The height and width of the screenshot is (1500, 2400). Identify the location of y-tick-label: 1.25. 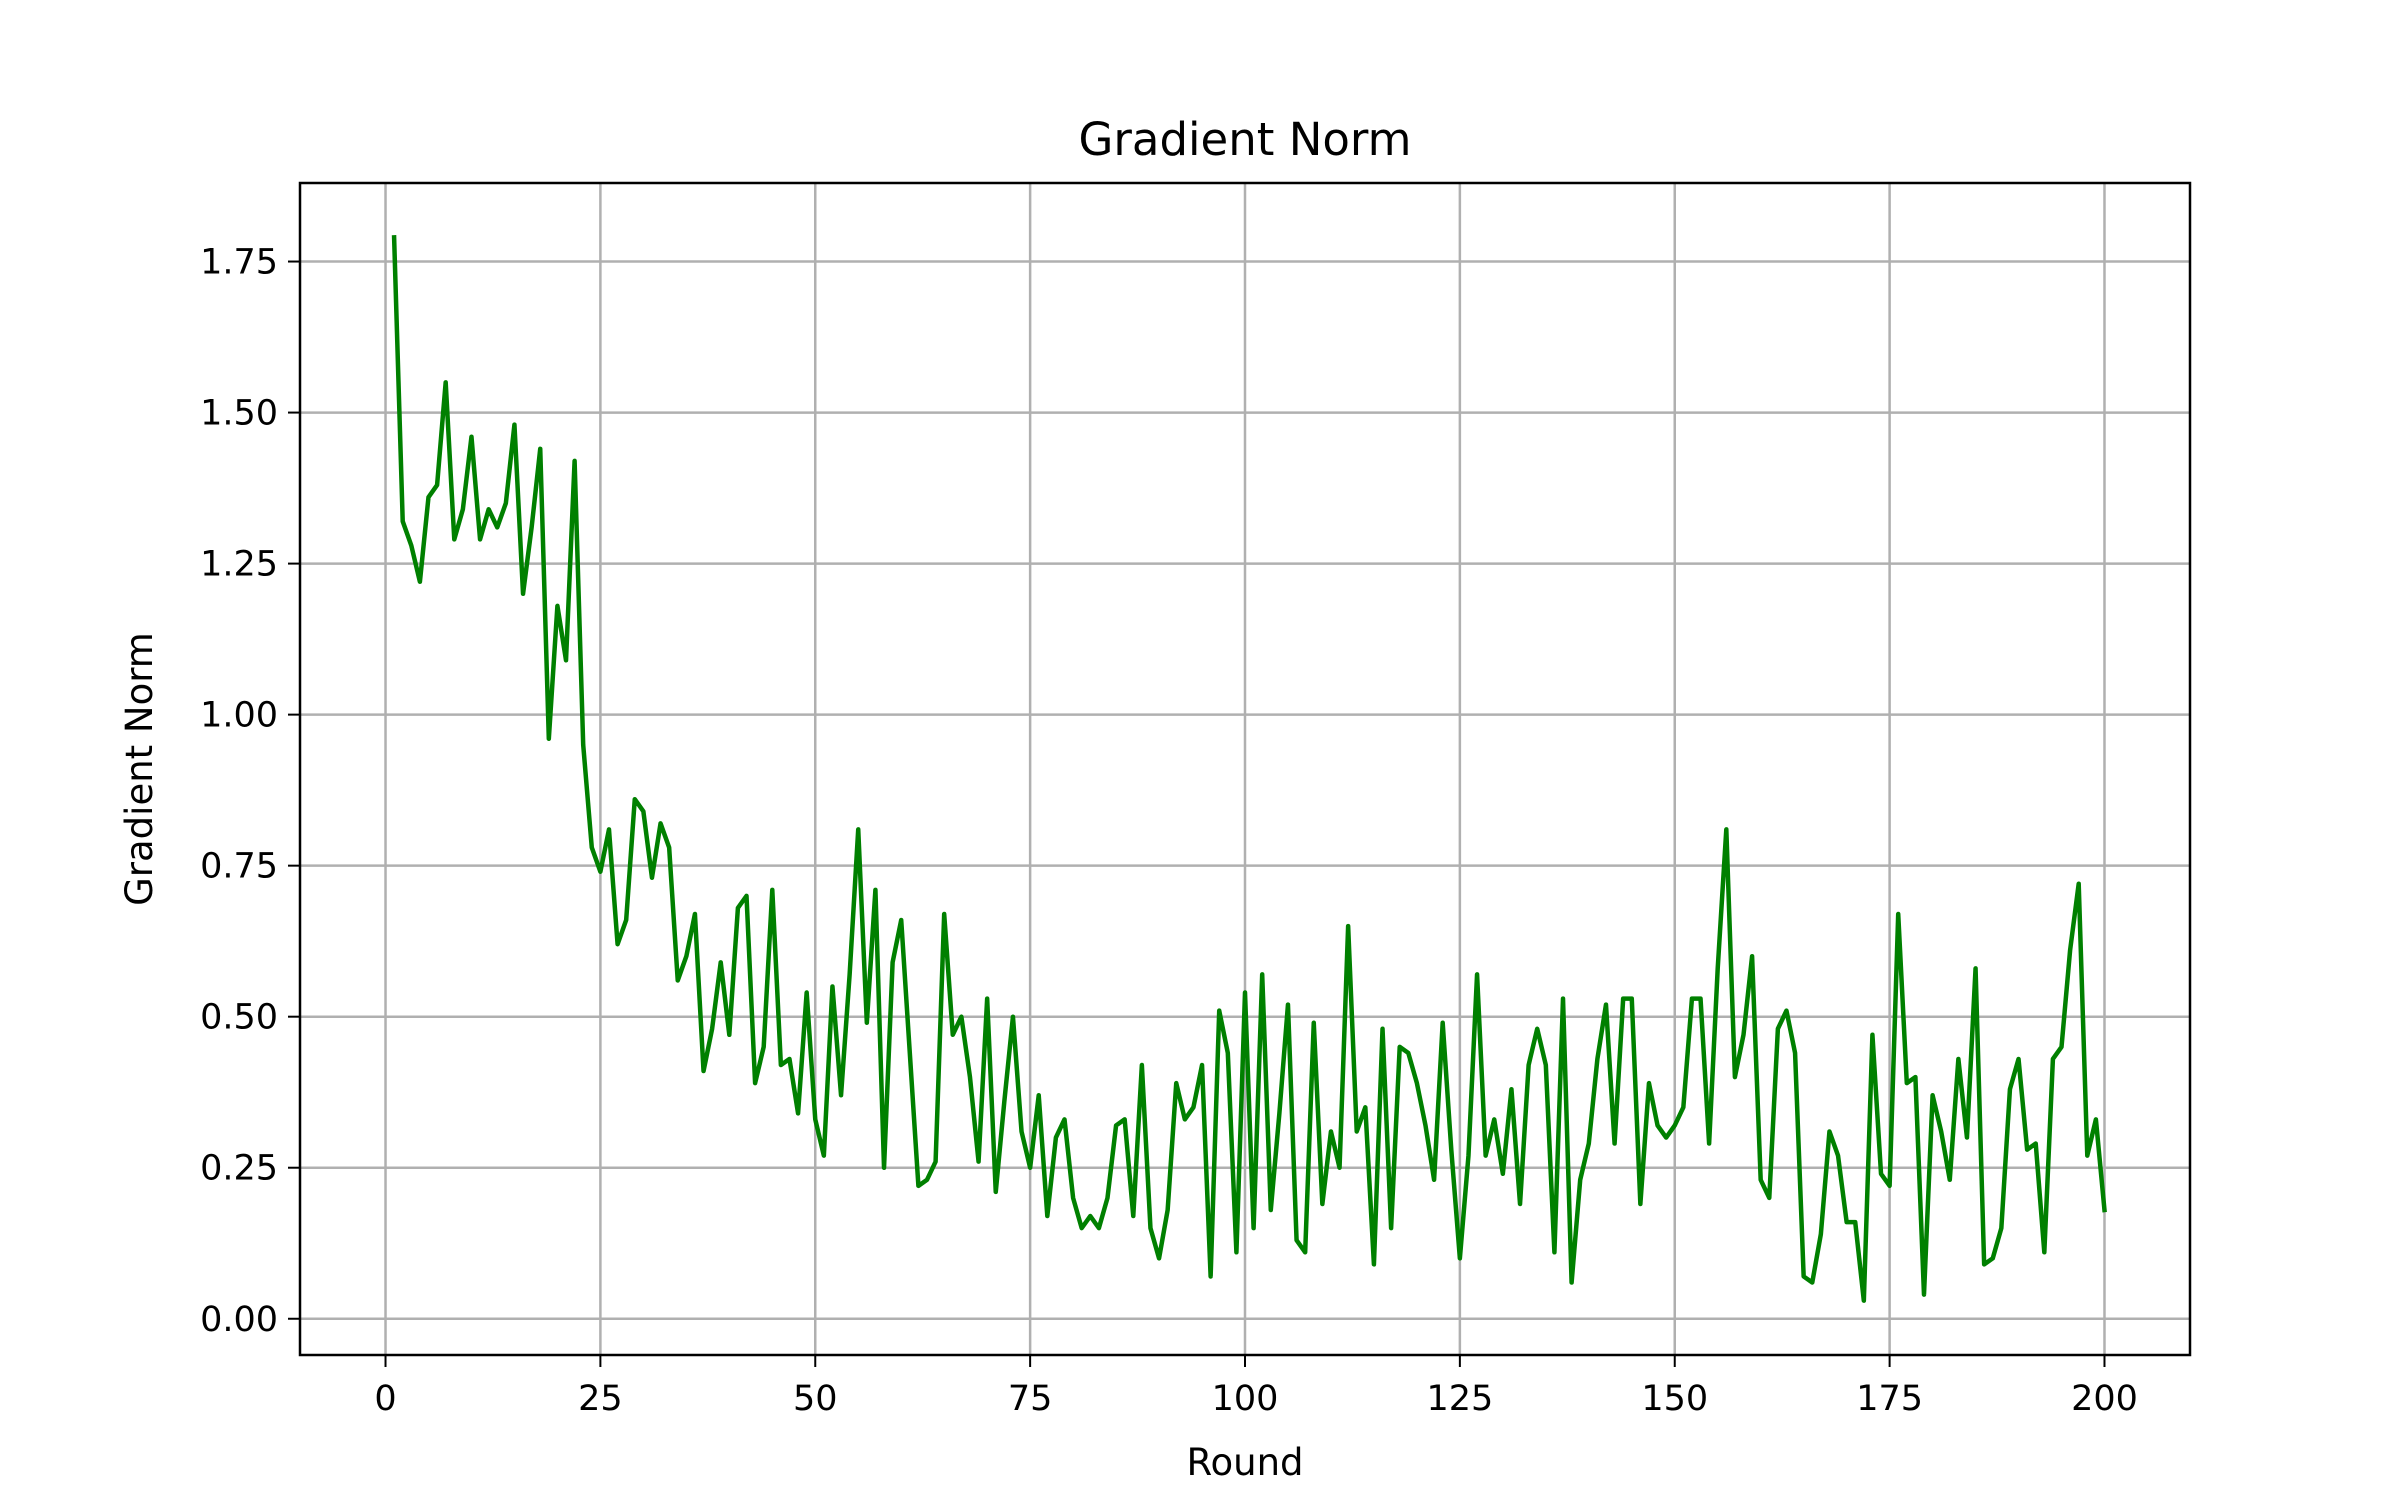
(239, 565).